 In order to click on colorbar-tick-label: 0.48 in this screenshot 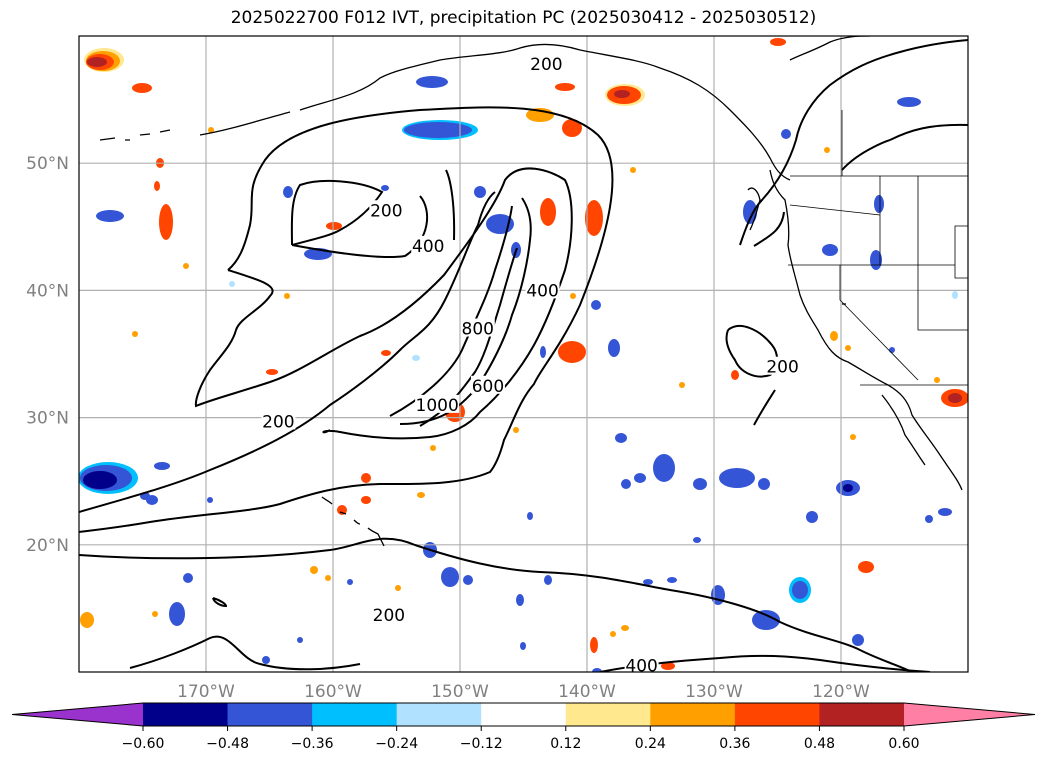, I will do `click(819, 744)`.